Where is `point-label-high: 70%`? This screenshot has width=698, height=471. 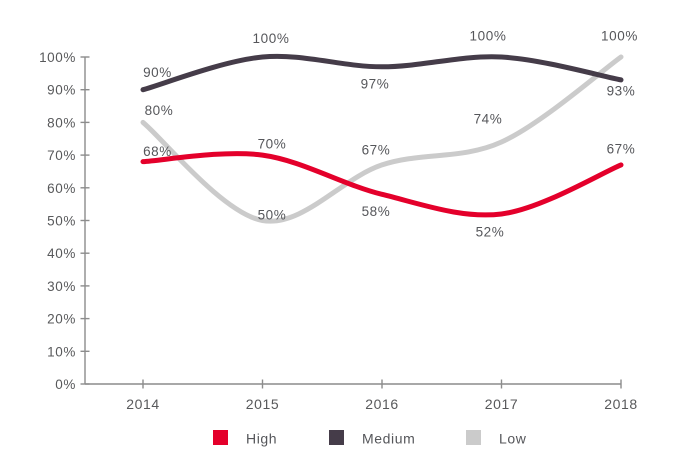 point-label-high: 70% is located at coordinates (272, 144).